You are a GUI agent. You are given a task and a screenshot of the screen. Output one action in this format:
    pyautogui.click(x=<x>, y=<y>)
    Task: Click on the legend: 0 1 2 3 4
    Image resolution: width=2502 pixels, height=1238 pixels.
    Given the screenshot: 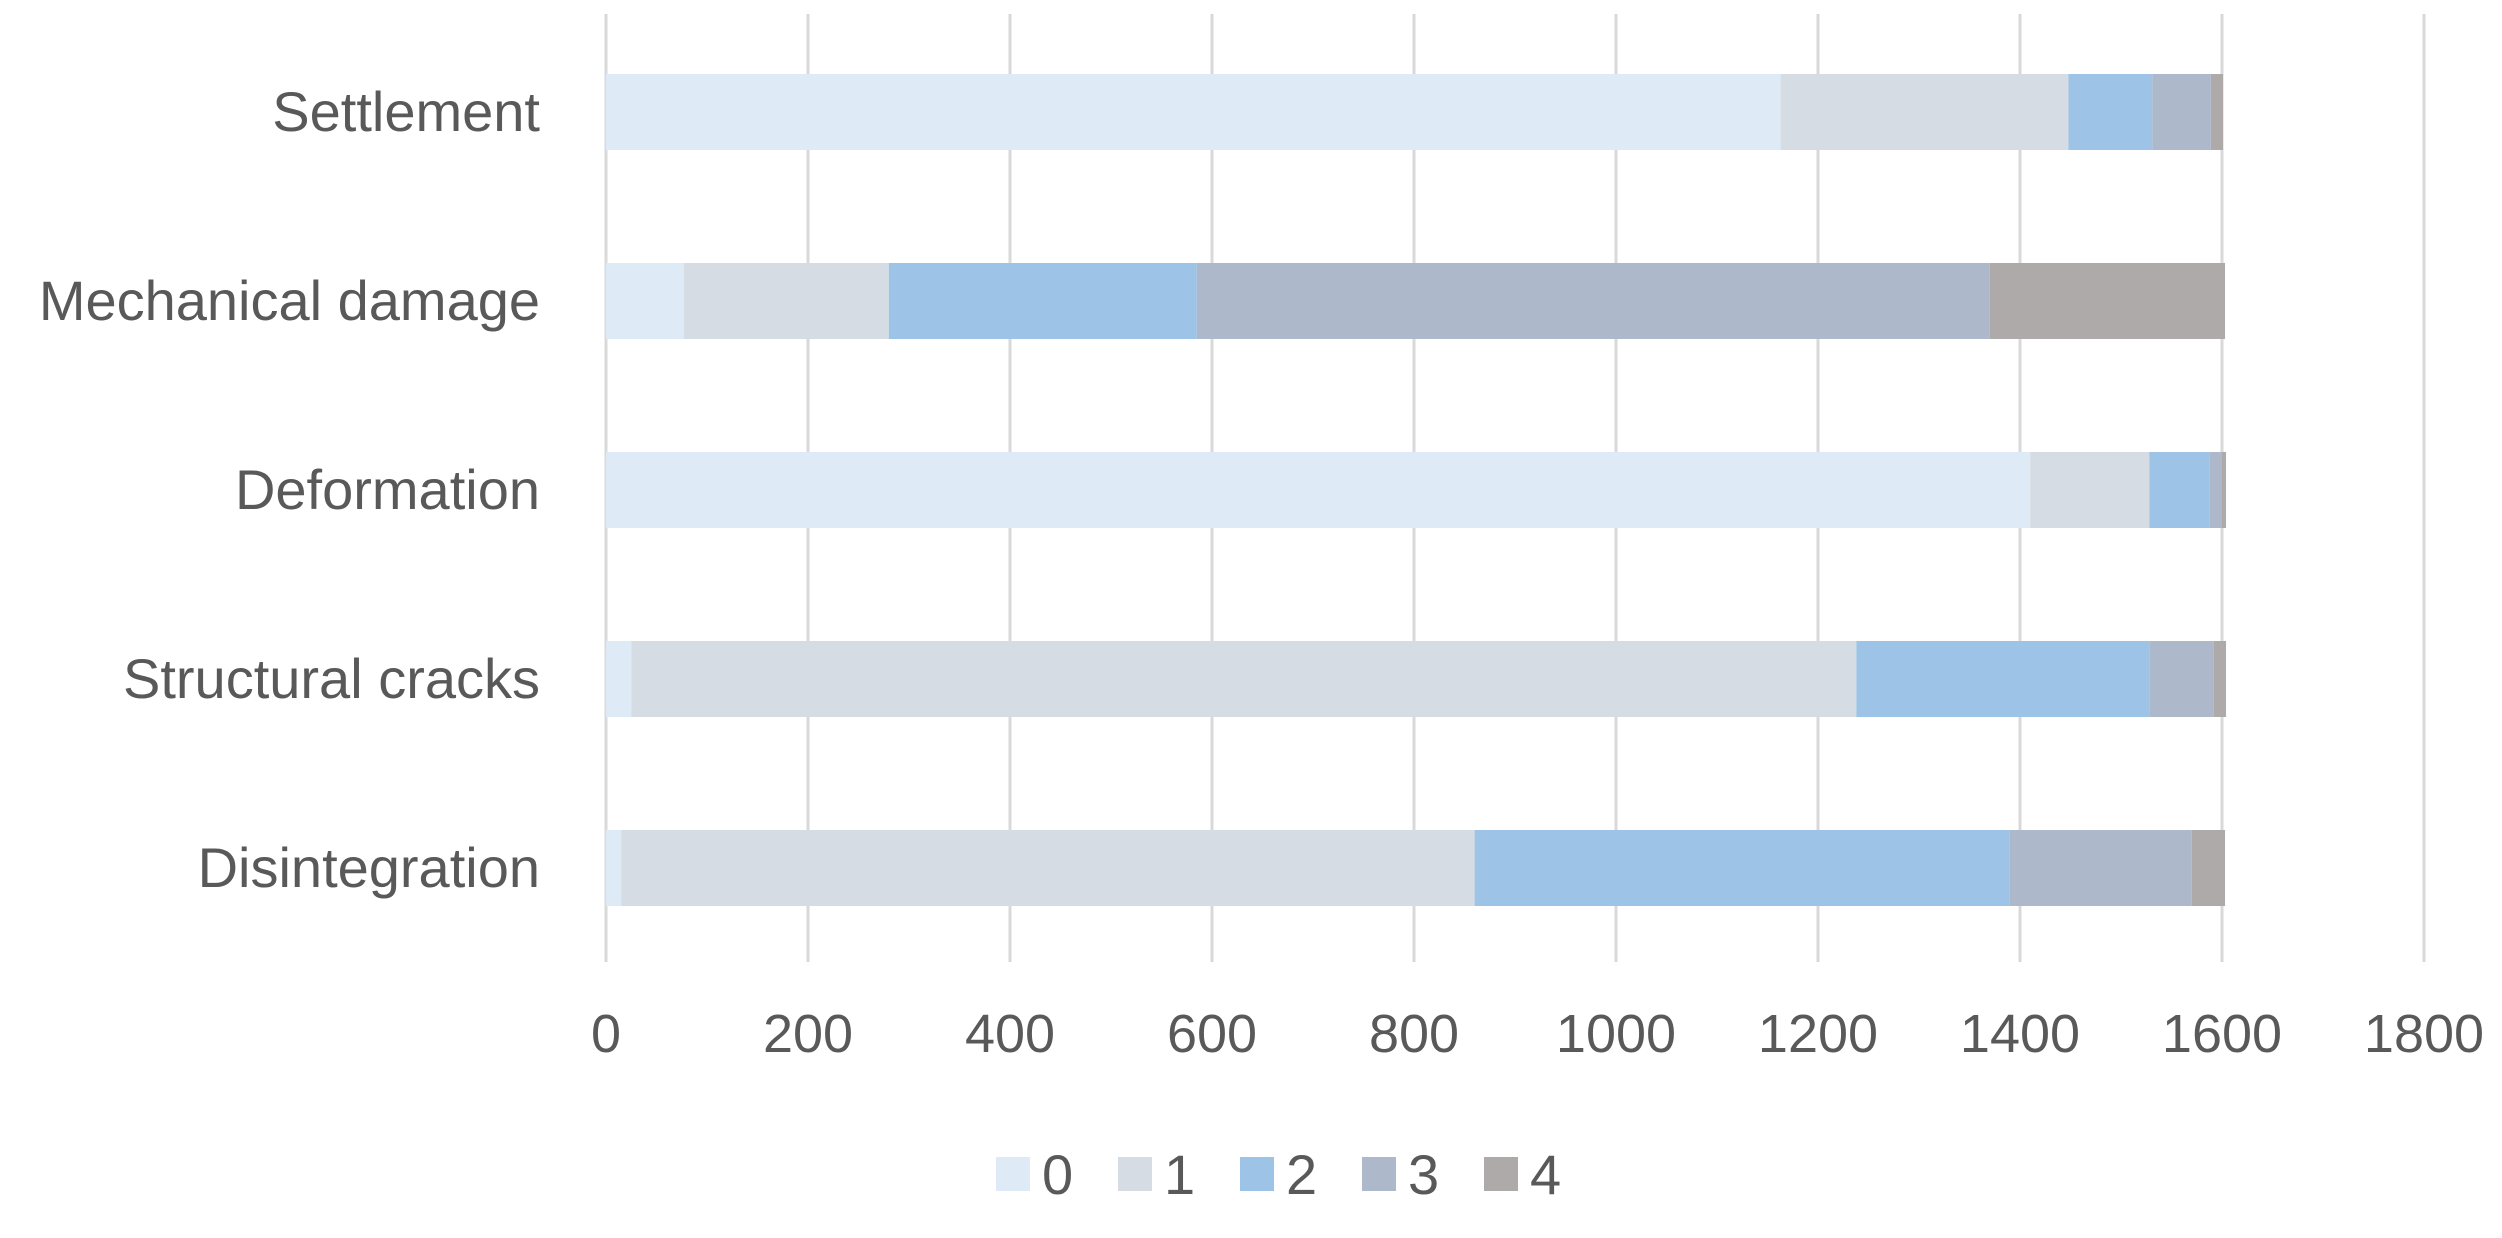 What is the action you would take?
    pyautogui.click(x=1278, y=1174)
    